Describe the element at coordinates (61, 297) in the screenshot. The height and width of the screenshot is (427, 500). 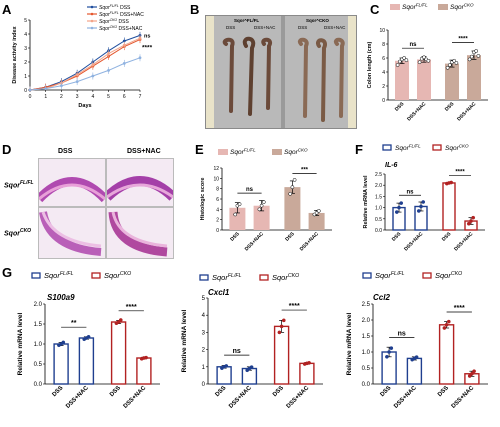
I see `gene-title: S100a9` at that location.